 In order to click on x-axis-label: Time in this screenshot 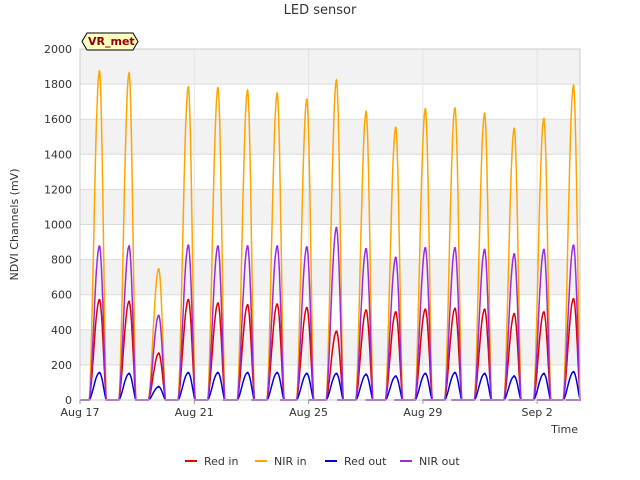, I will do `click(564, 429)`.